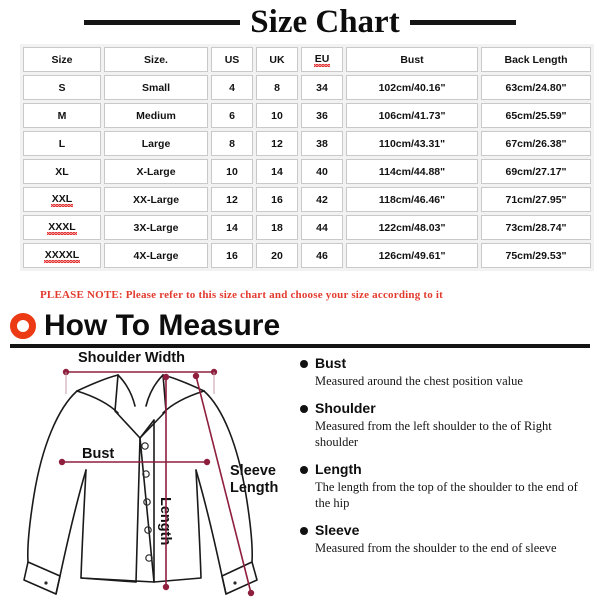 This screenshot has width=600, height=600. I want to click on table-cell-size: S, so click(62, 87).